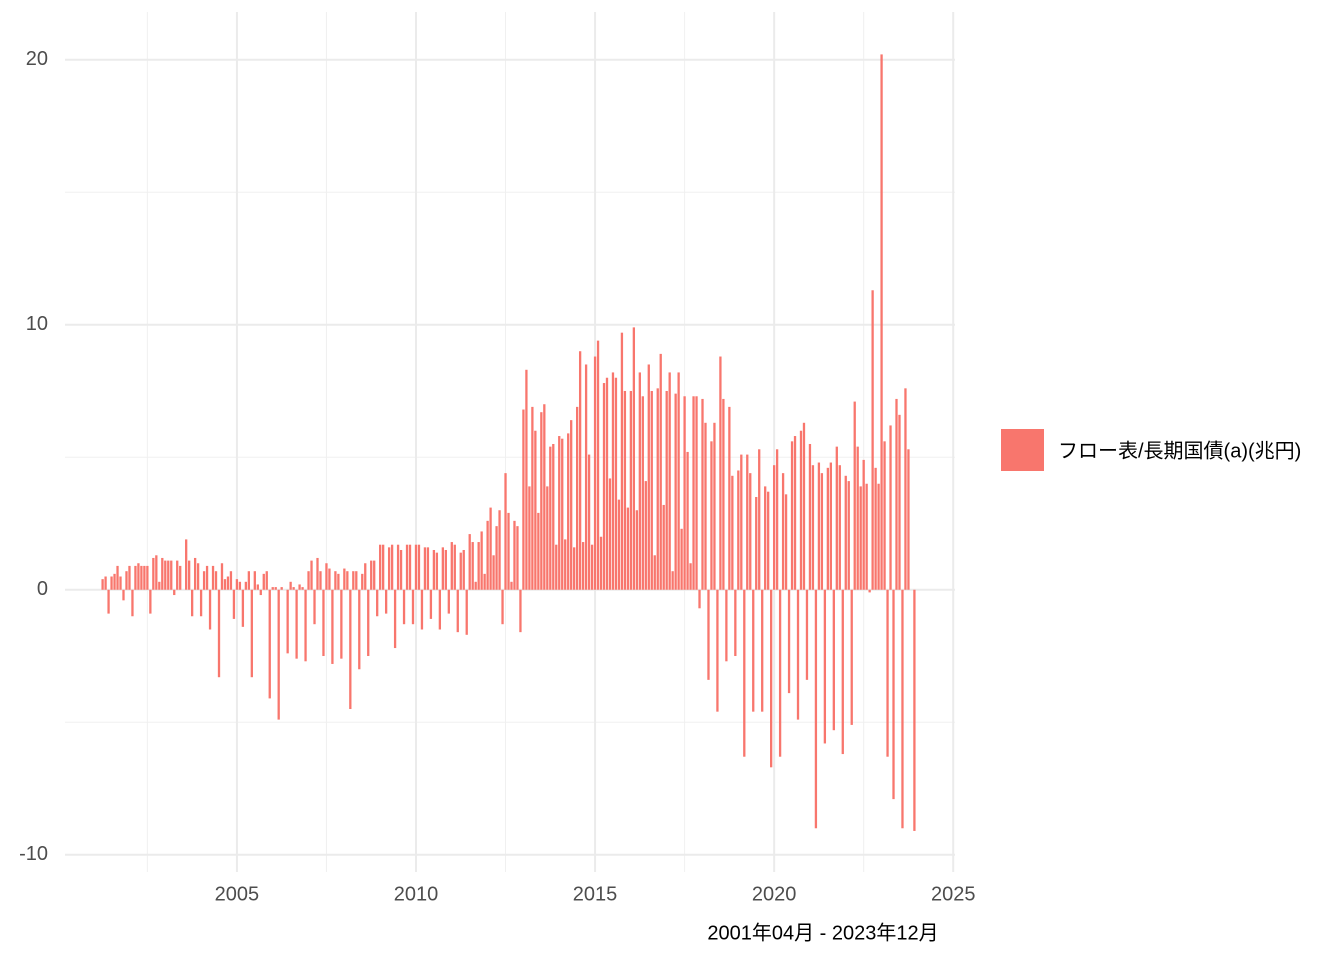 This screenshot has width=1344, height=960. I want to click on x-tick-label: 2010, so click(416, 894).